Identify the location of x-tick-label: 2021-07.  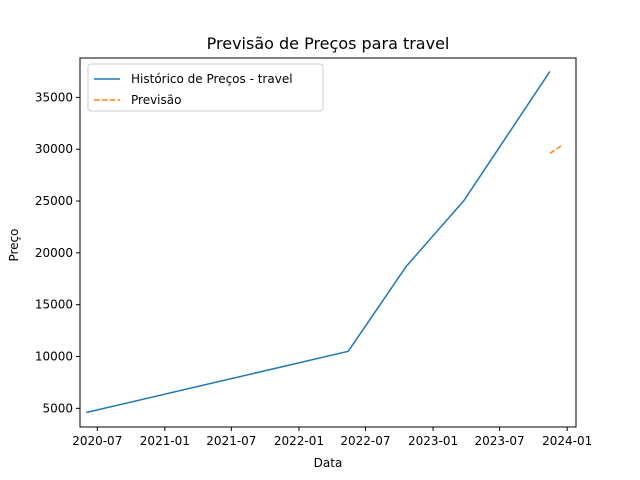
(231, 441).